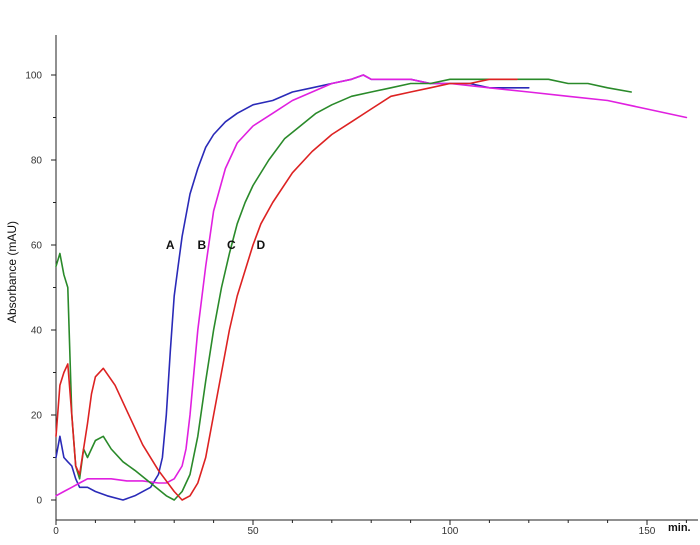 The image size is (700, 545). Describe the element at coordinates (39, 501) in the screenshot. I see `y-tick-label: 0` at that location.